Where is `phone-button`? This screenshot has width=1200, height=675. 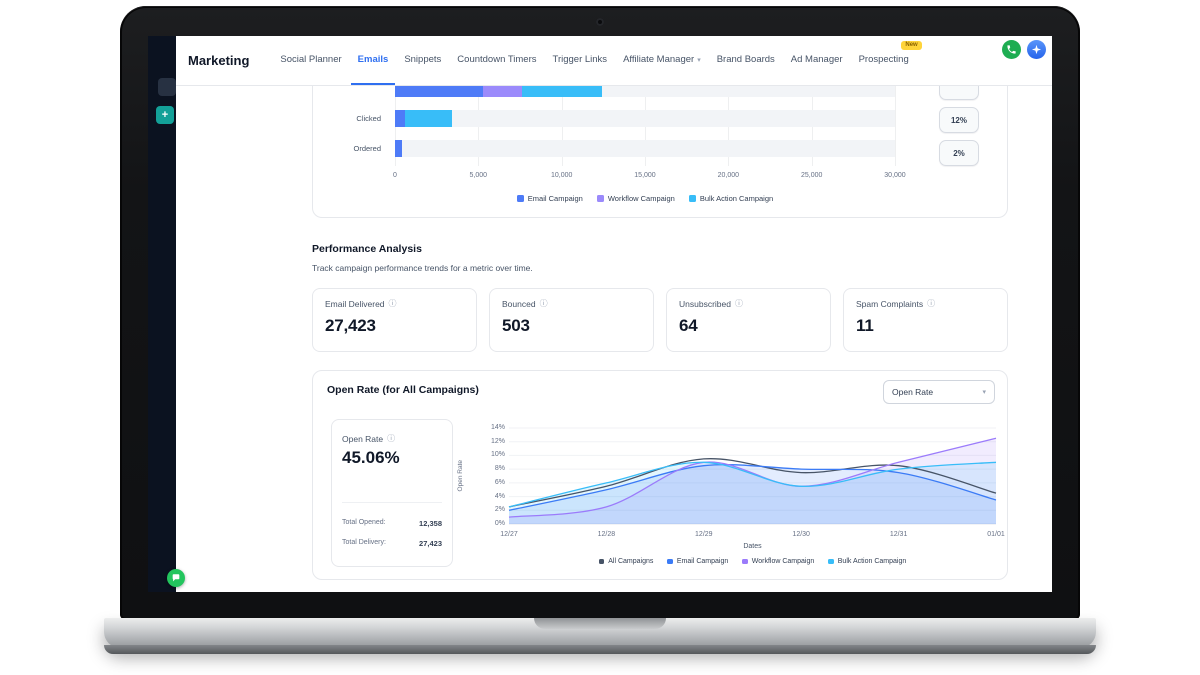
phone-button is located at coordinates (1011, 49).